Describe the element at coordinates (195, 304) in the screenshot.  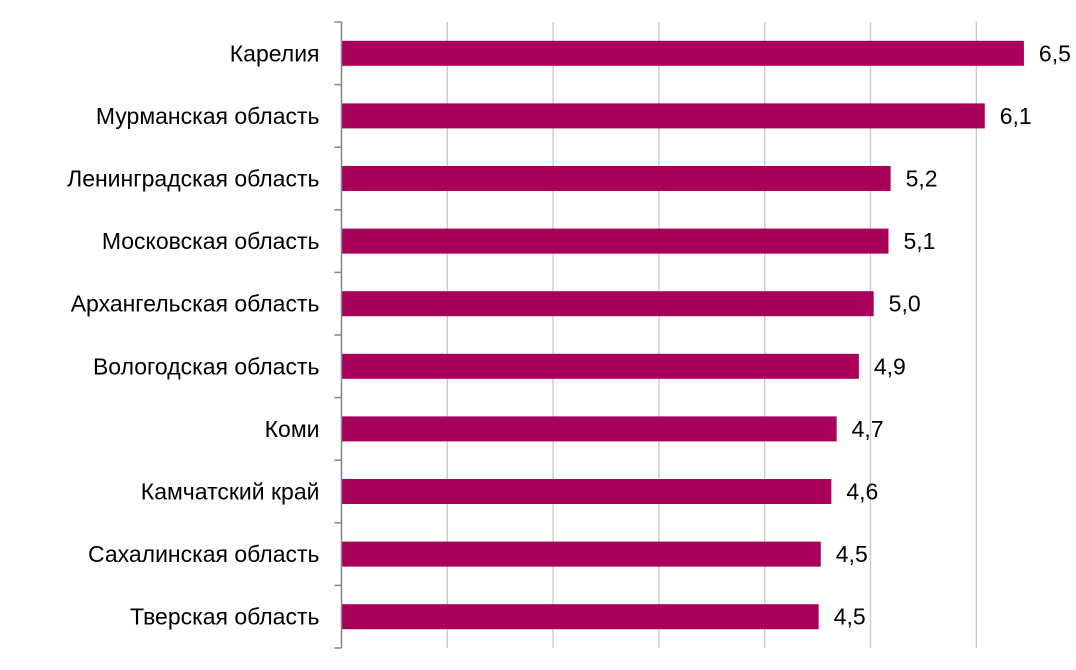
I see `category-label: Архангельская область` at that location.